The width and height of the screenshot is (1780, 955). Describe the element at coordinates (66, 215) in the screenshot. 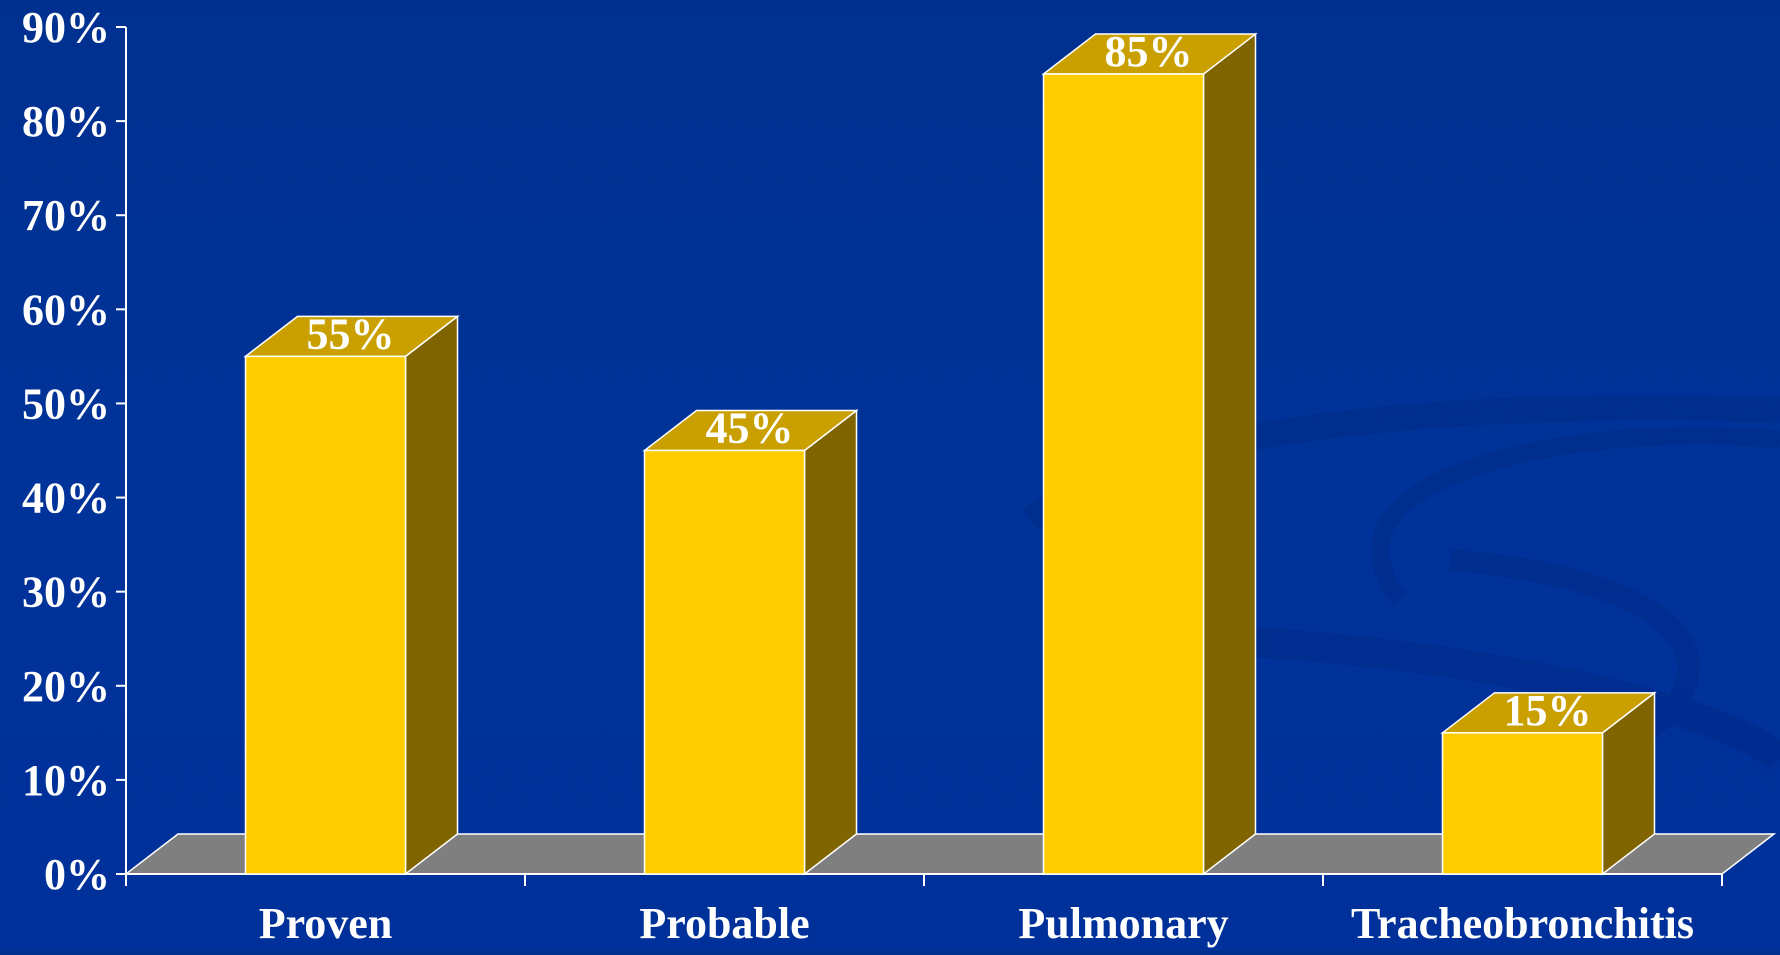

I see `y-tick-label: 70%` at that location.